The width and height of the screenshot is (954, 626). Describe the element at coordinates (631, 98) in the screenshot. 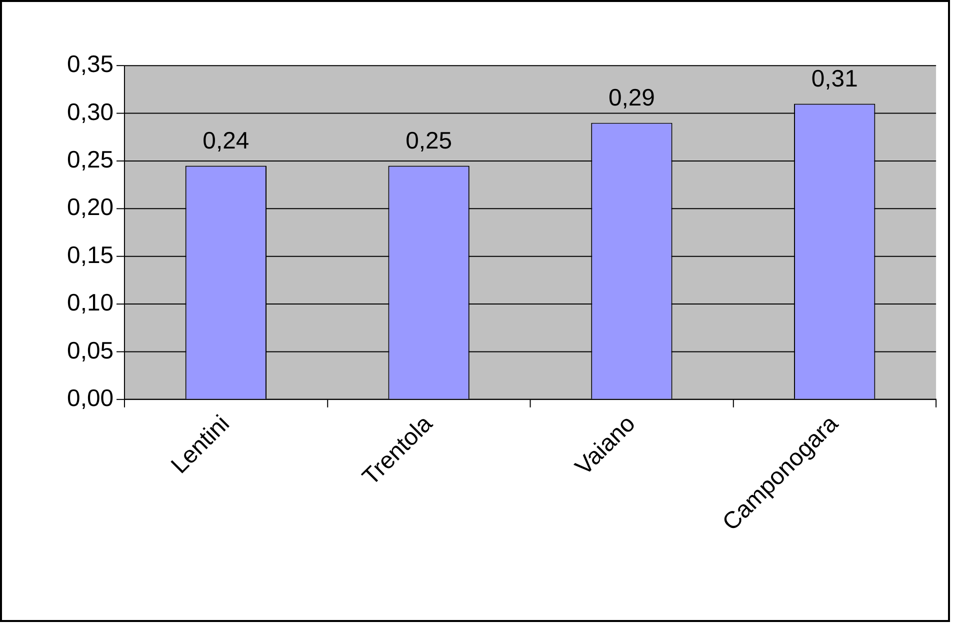

I see `data-label: 0,29` at that location.